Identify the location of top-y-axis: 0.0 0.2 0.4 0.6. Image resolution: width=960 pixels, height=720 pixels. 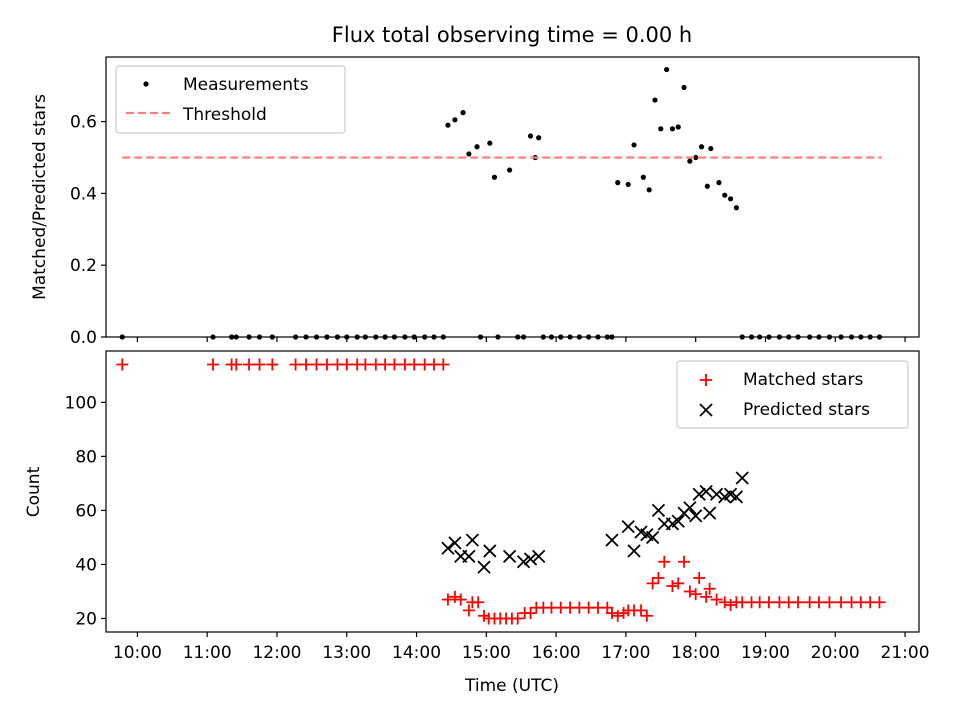
(88, 230).